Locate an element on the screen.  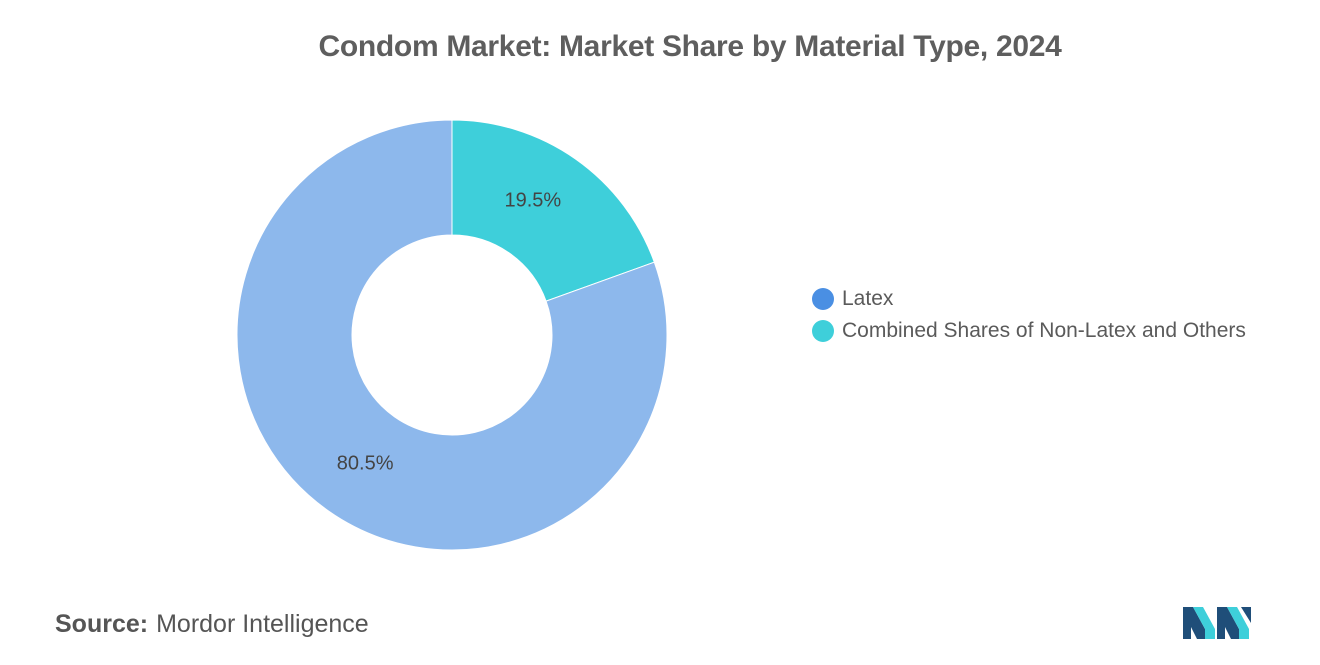
legend-label-latex: Latex is located at coordinates (868, 298).